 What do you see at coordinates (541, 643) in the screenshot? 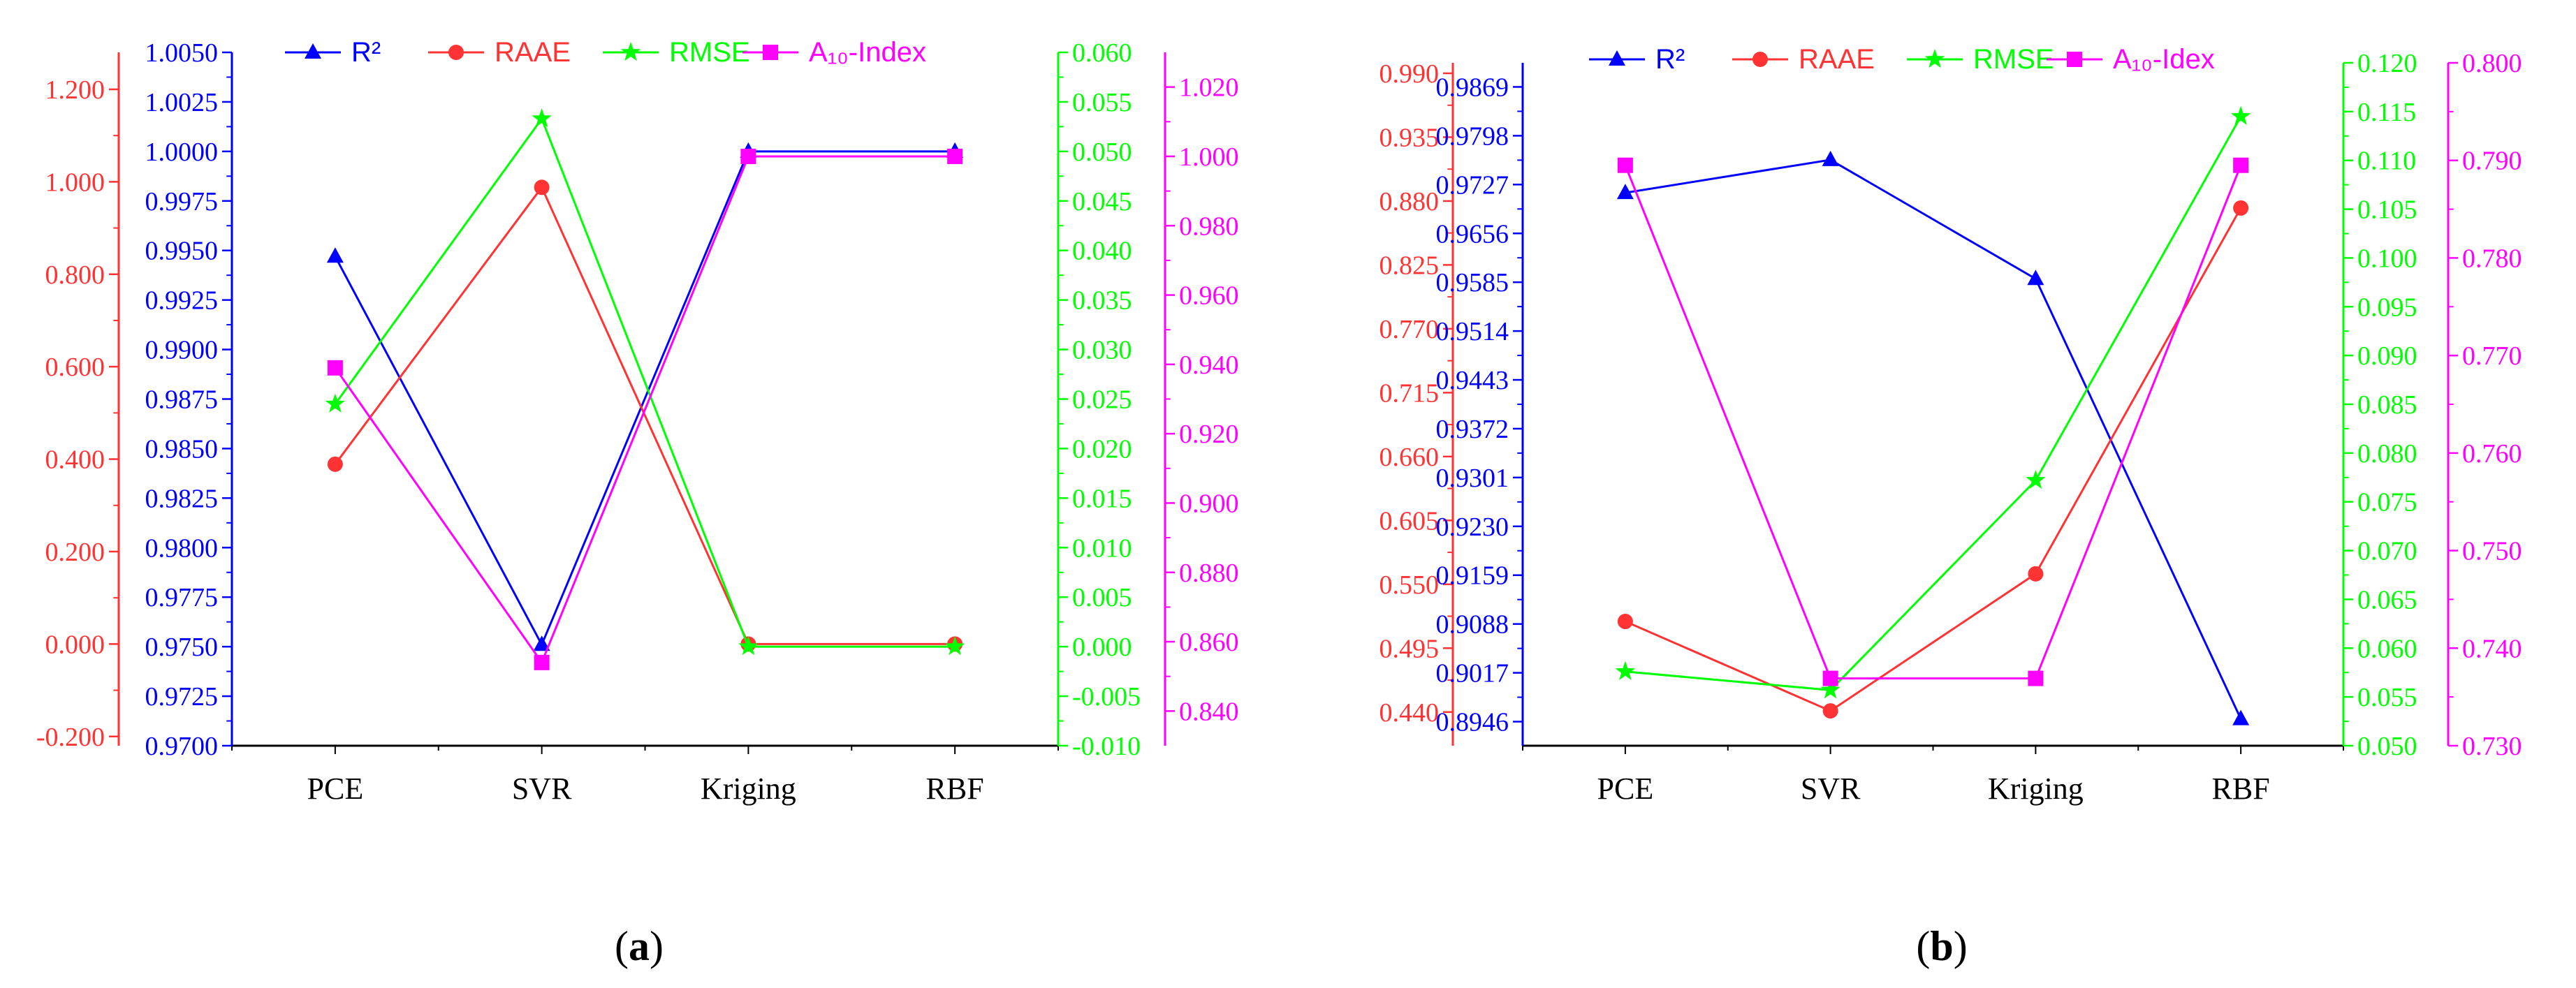
I see `data-point-R2-SVR-a` at bounding box center [541, 643].